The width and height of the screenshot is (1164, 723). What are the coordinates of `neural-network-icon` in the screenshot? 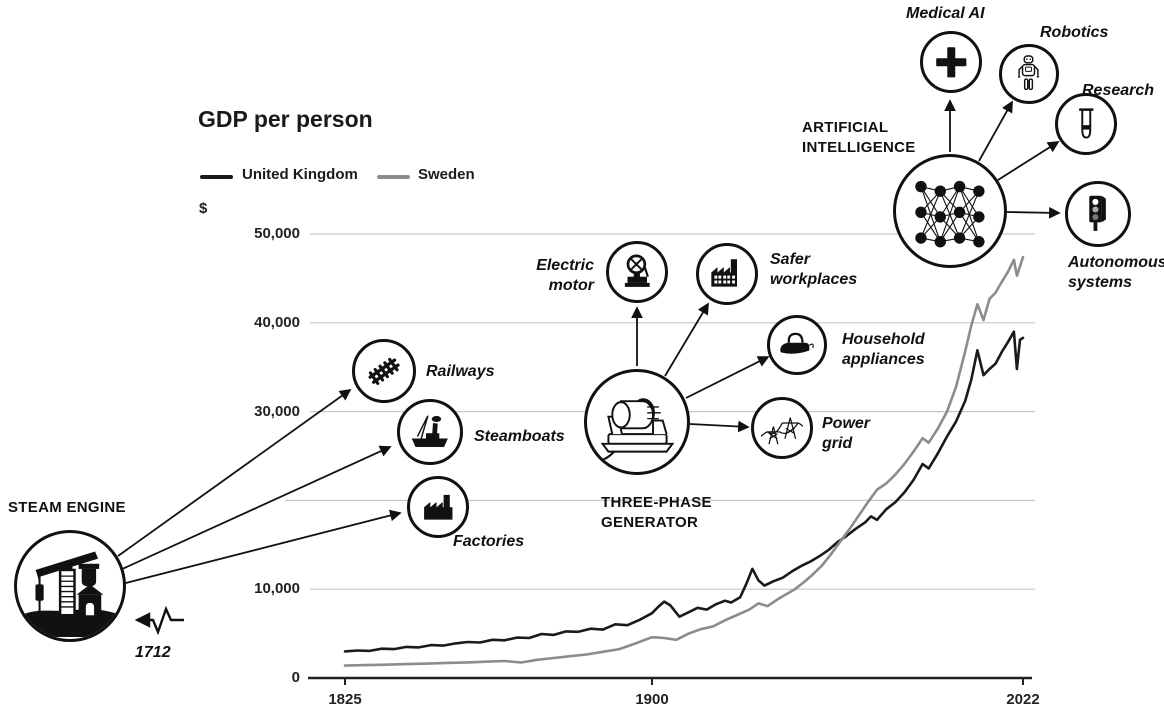 It's located at (949, 214).